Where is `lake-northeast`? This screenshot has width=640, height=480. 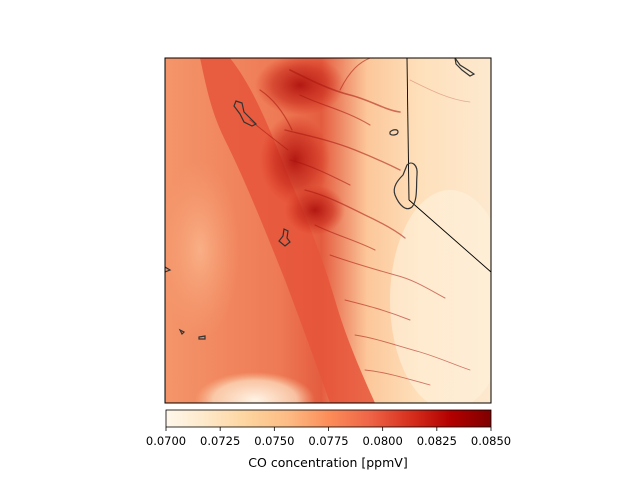
lake-northeast is located at coordinates (465, 67).